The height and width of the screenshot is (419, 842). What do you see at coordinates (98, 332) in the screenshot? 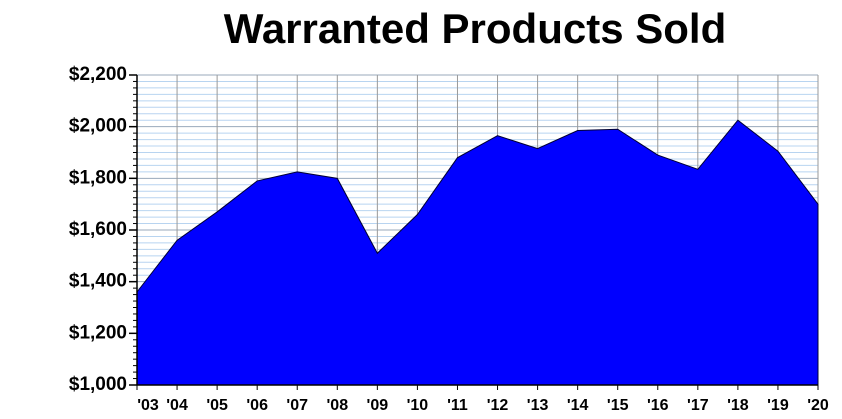
I see `y-tick-label: $1,200` at bounding box center [98, 332].